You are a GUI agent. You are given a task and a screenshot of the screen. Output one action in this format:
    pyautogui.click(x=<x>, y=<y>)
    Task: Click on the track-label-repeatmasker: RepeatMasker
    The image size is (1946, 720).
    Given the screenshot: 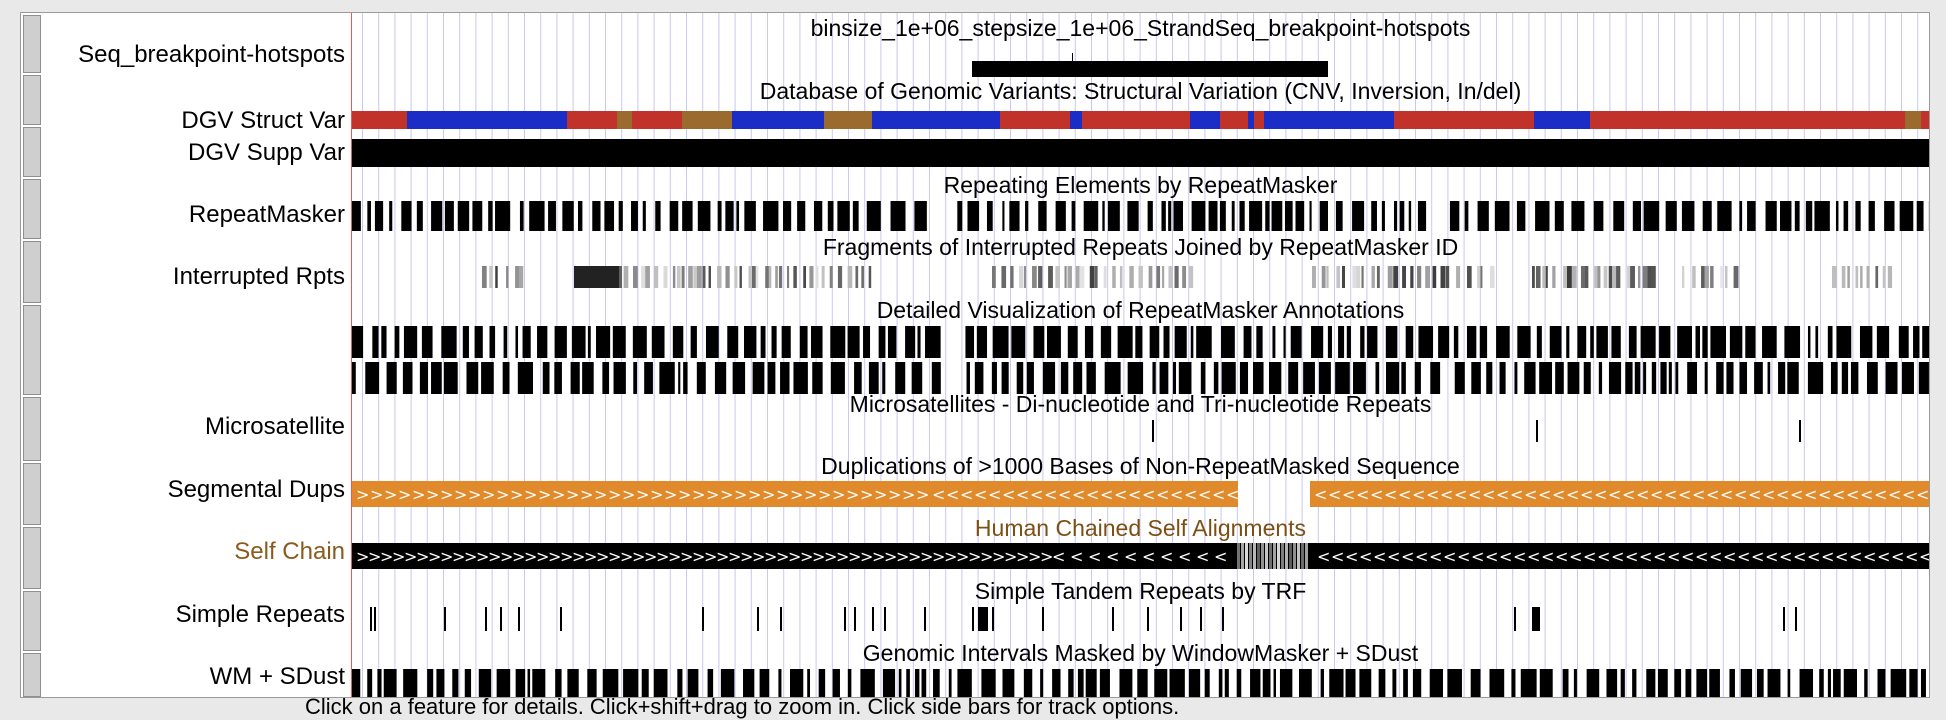 What is the action you would take?
    pyautogui.click(x=267, y=215)
    